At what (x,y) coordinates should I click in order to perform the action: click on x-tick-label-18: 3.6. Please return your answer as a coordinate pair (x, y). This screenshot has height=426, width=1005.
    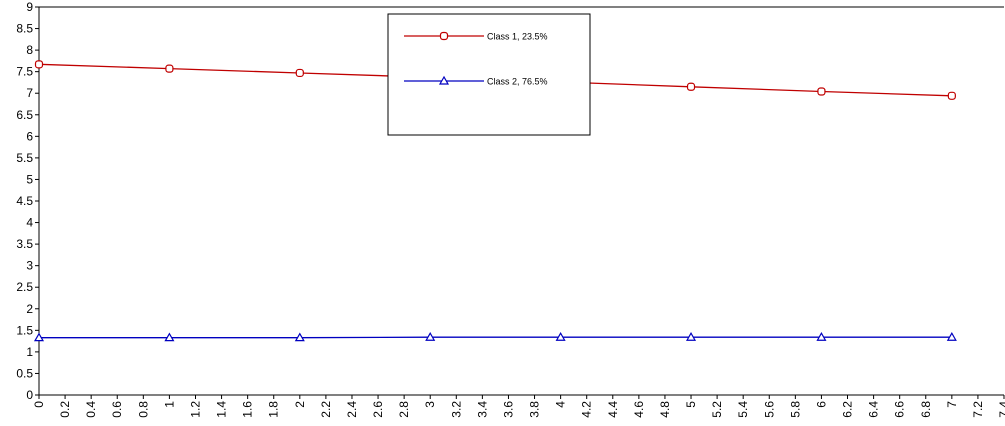
    Looking at the image, I should click on (508, 409).